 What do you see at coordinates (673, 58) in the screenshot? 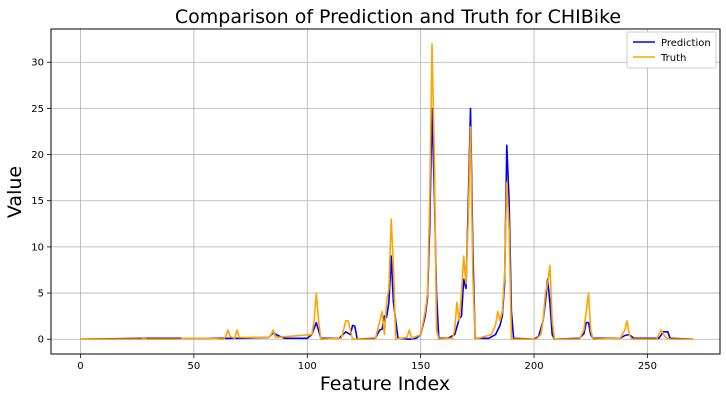
I see `legend-label-truth: Truth` at bounding box center [673, 58].